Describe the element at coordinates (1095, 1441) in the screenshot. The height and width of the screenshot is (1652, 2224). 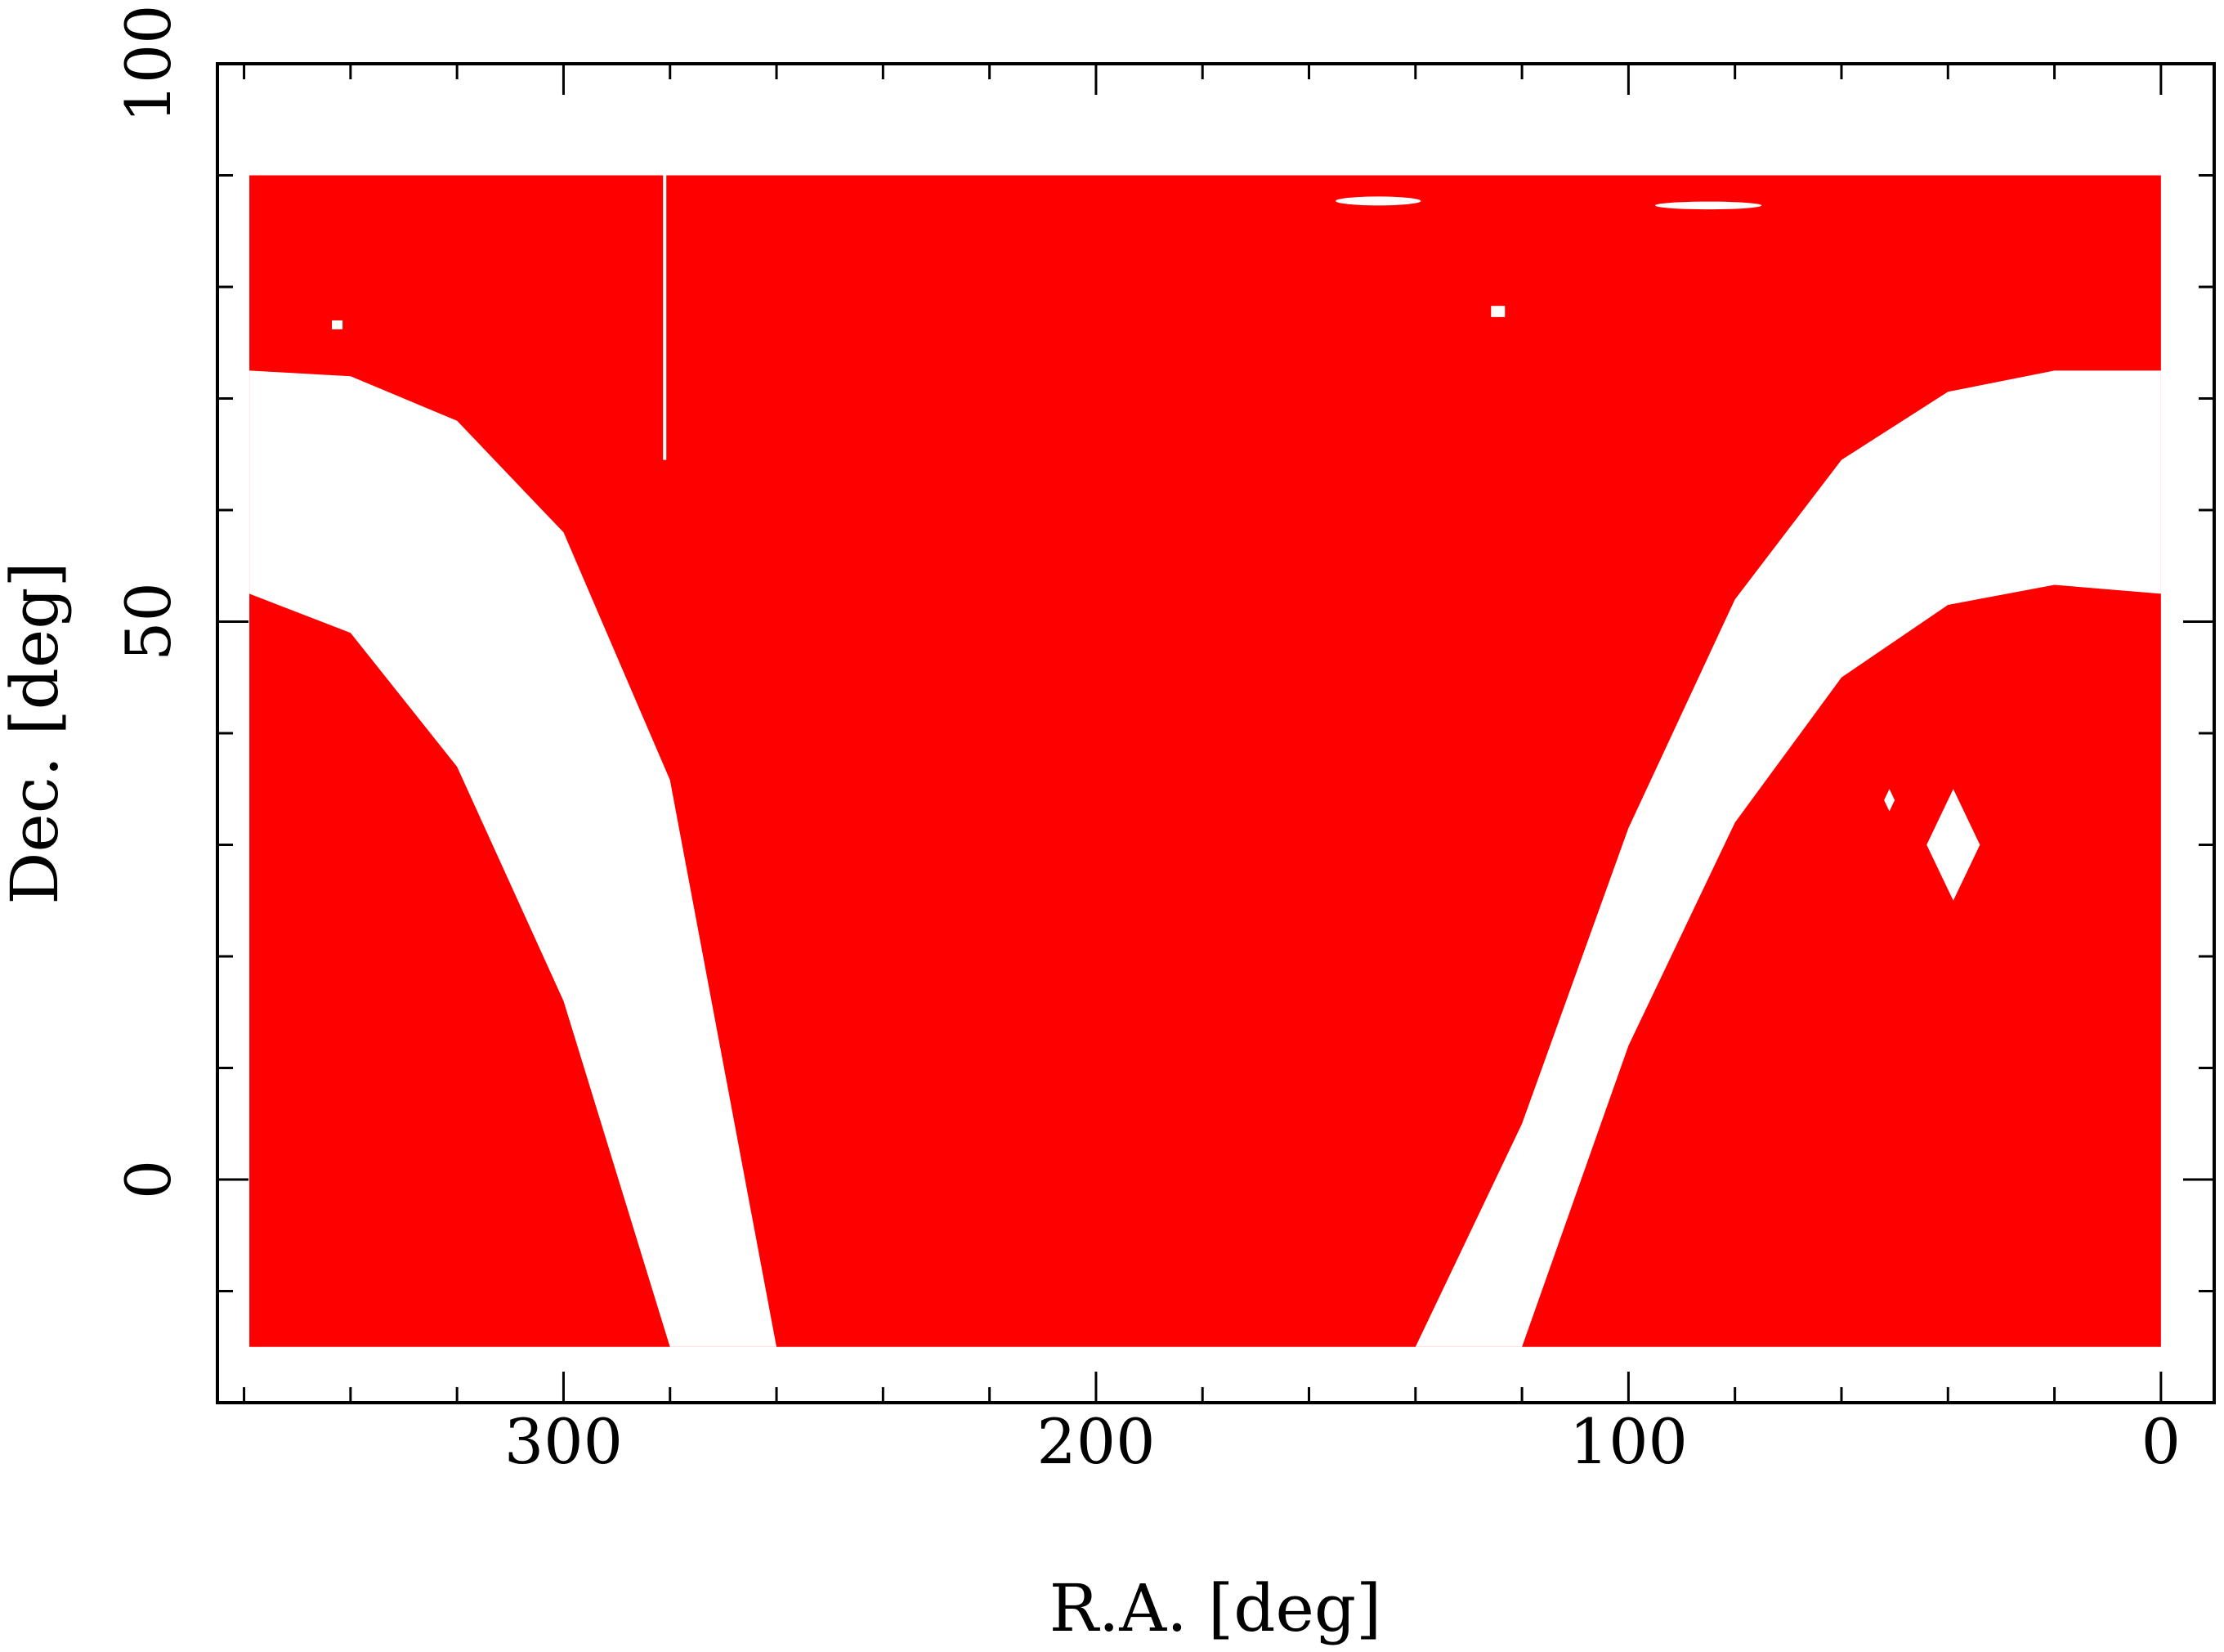
I see `x-tick-label: 200` at that location.